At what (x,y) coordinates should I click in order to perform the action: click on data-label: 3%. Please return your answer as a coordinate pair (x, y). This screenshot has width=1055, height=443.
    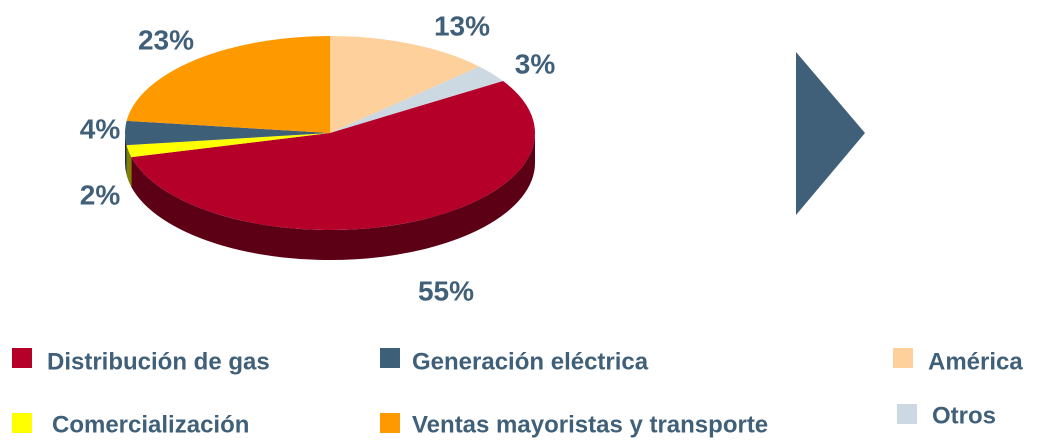
    Looking at the image, I should click on (535, 63).